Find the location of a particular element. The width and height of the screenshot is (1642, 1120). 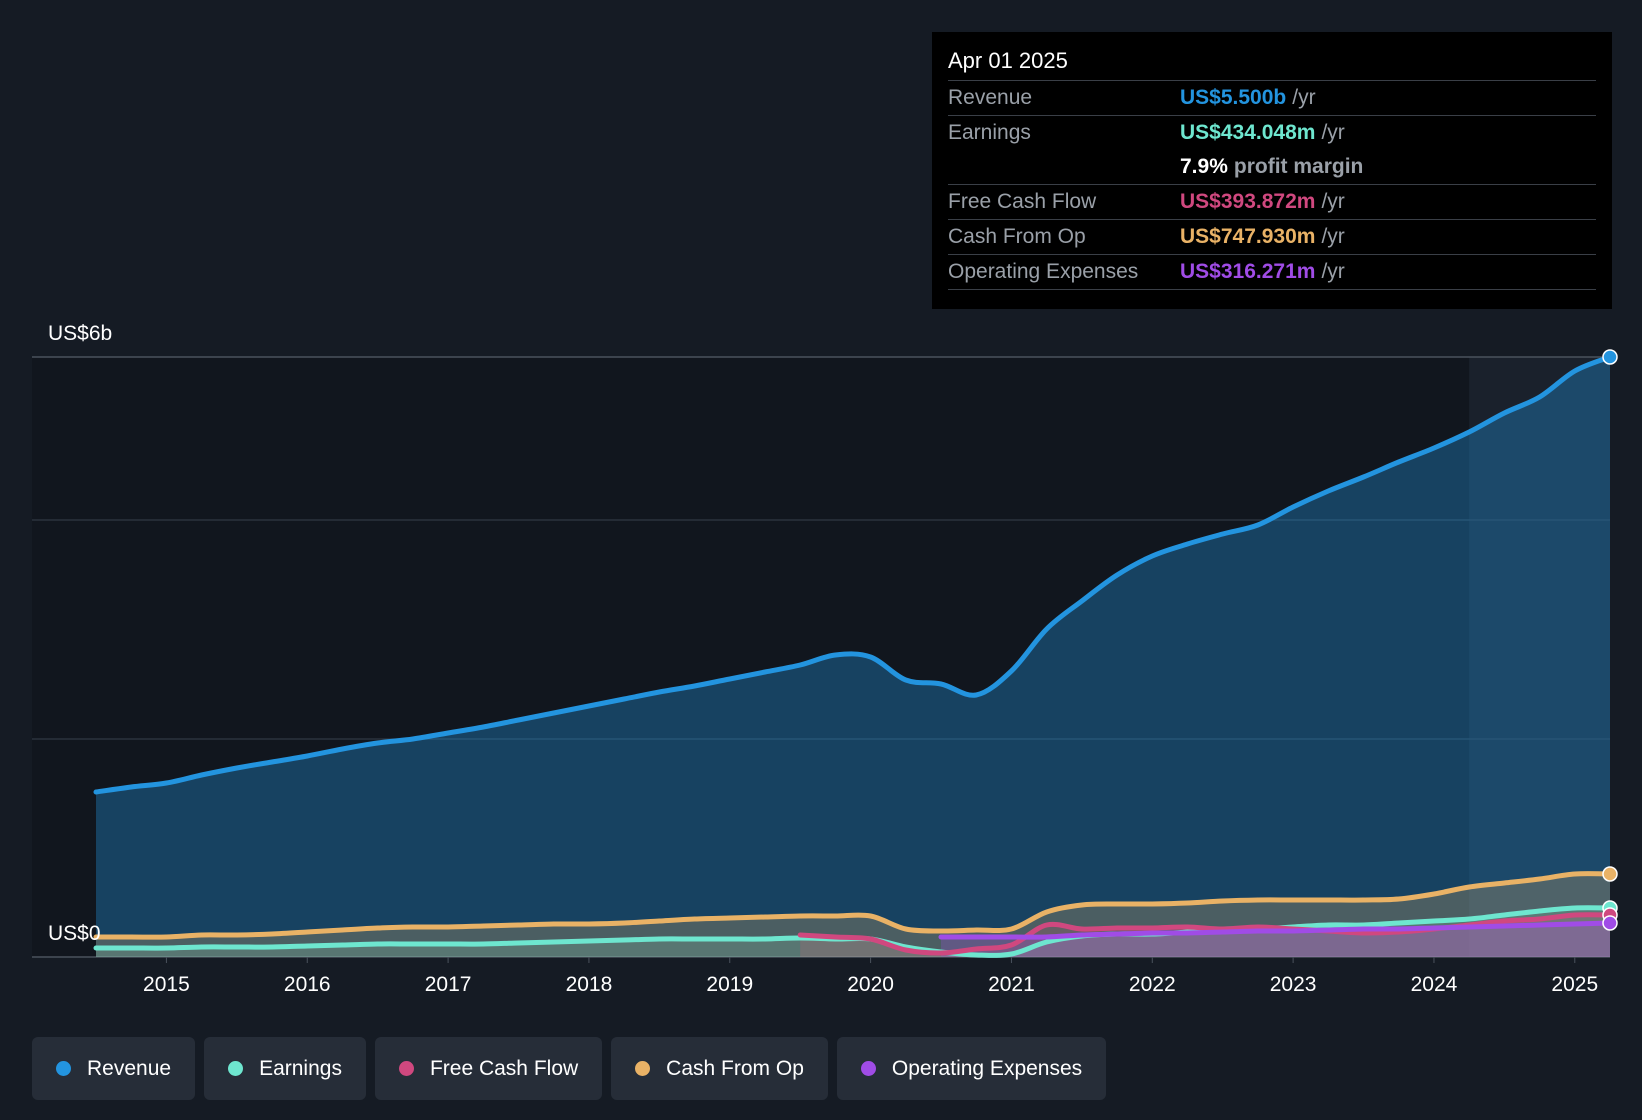

x-tick-label: 2018 is located at coordinates (589, 984).